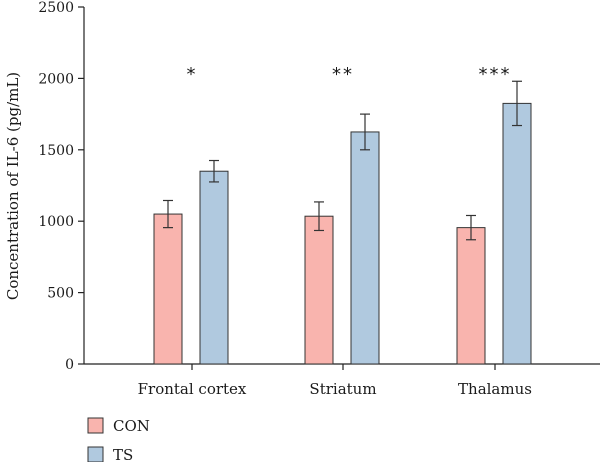 This screenshot has width=600, height=462. What do you see at coordinates (342, 389) in the screenshot?
I see `x-tick-label: Striatum` at bounding box center [342, 389].